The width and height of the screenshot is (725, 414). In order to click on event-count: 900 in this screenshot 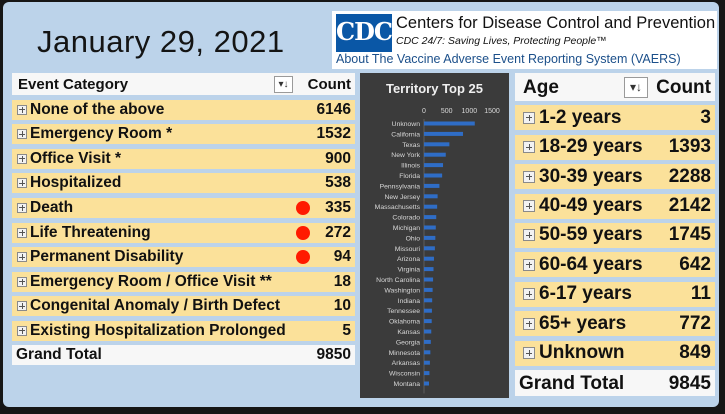, I will do `click(338, 158)`.